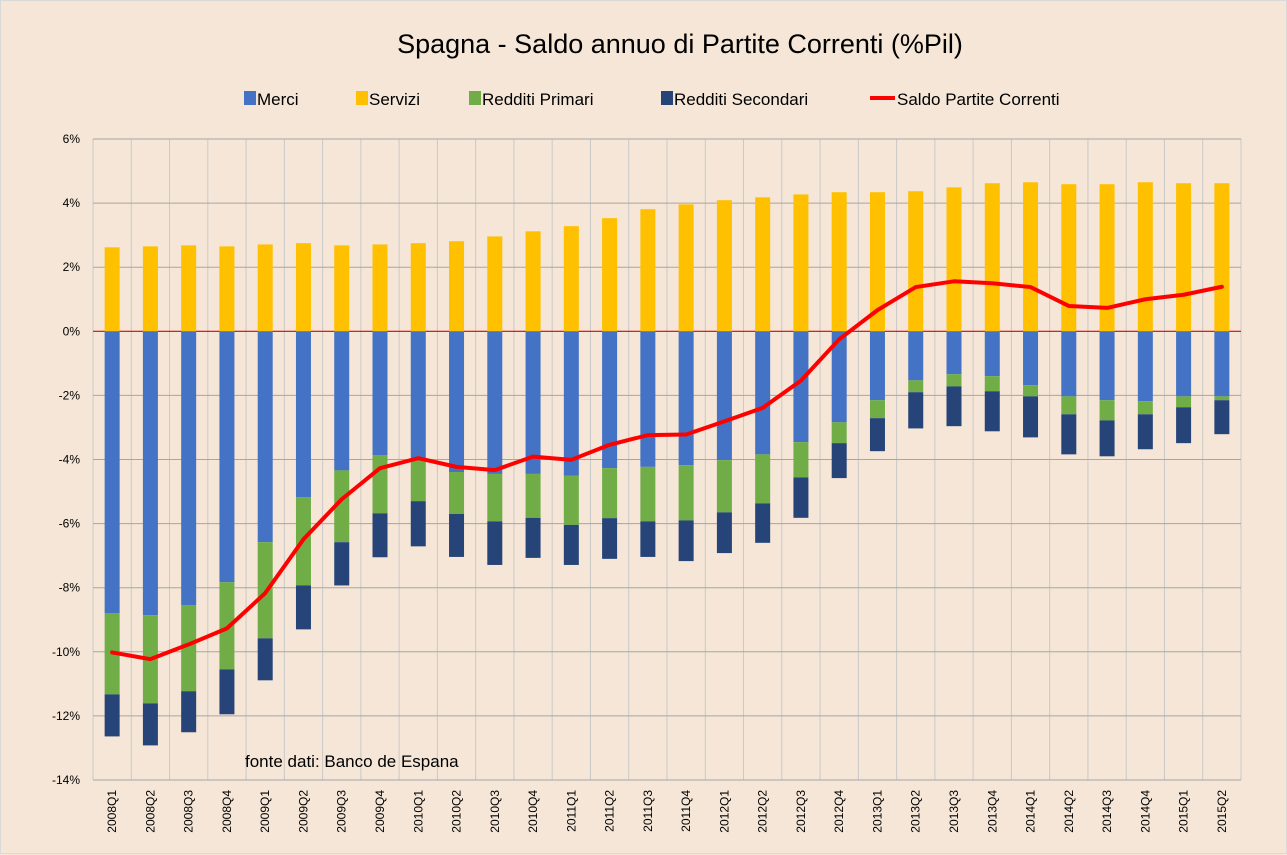 This screenshot has width=1287, height=855. What do you see at coordinates (66, 780) in the screenshot?
I see `y-tick-label: -14%` at bounding box center [66, 780].